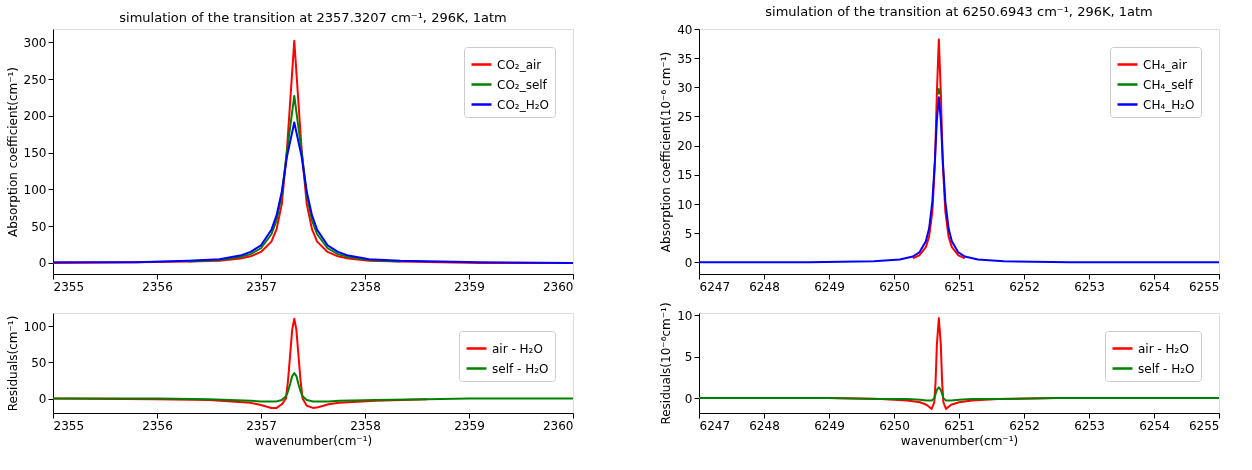  What do you see at coordinates (666, 152) in the screenshot?
I see `y-axis-title: Absorption coefficient(10⁻⁶ cm⁻¹)` at bounding box center [666, 152].